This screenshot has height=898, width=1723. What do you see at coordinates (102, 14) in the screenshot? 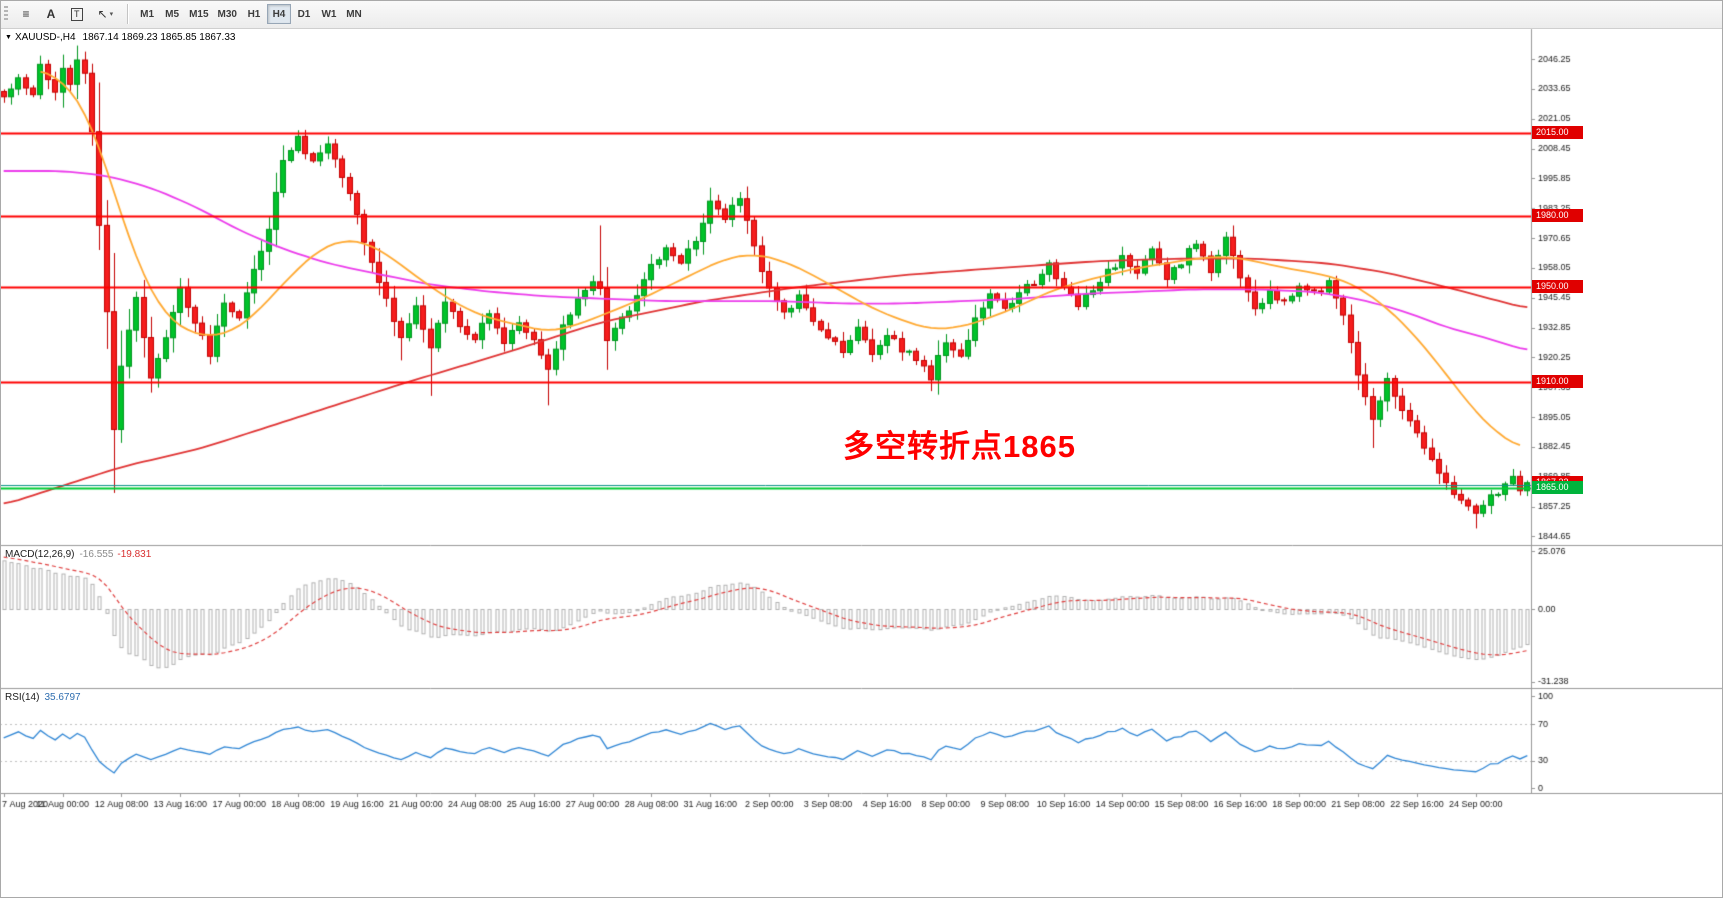
I see `cursor-icon: ↖` at bounding box center [102, 14].